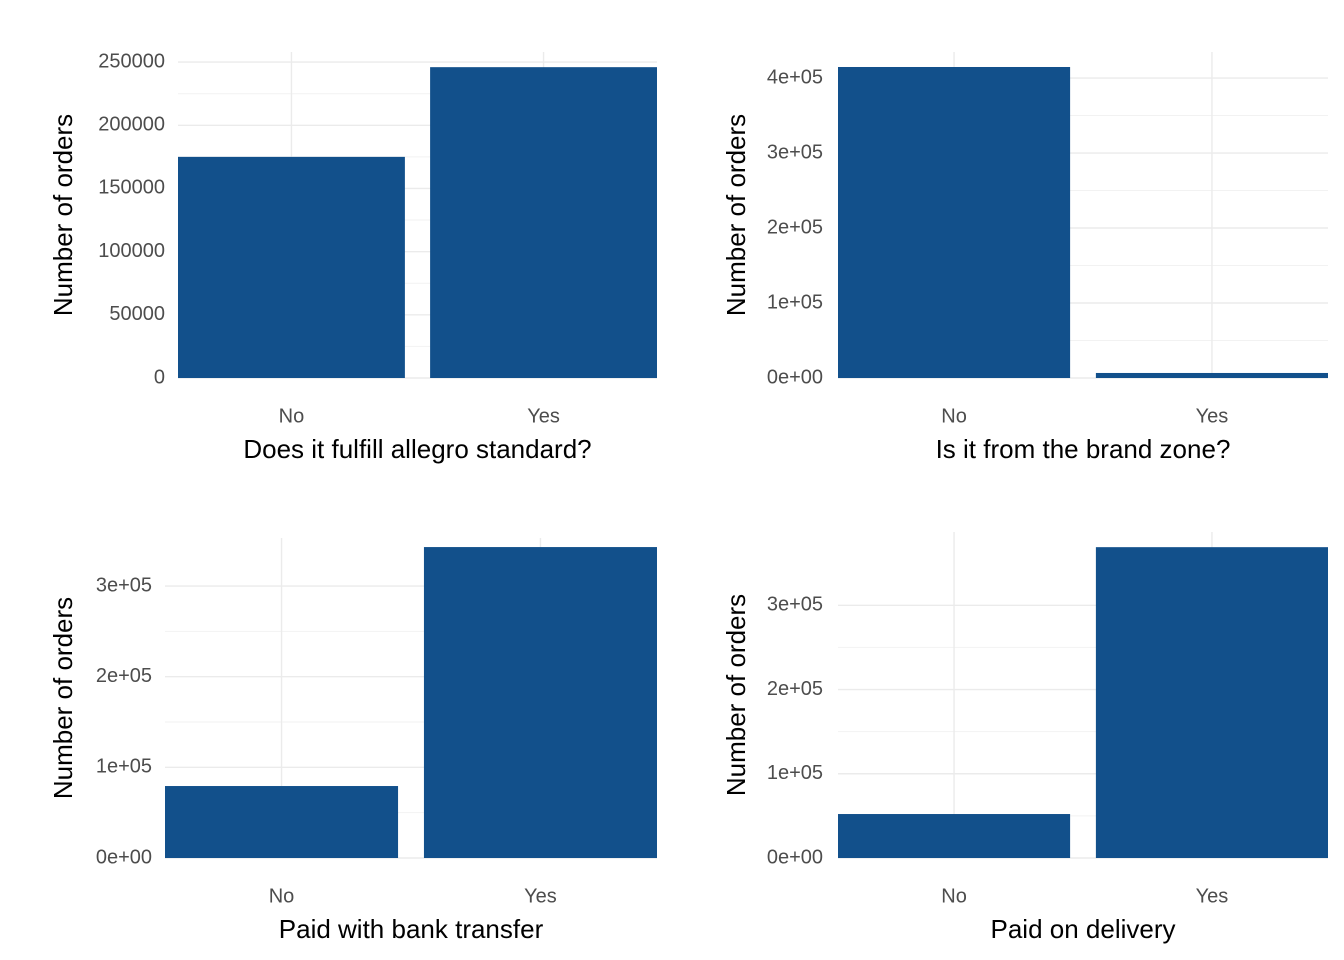  Describe the element at coordinates (159, 377) in the screenshot. I see `y-tick-label: 0` at that location.